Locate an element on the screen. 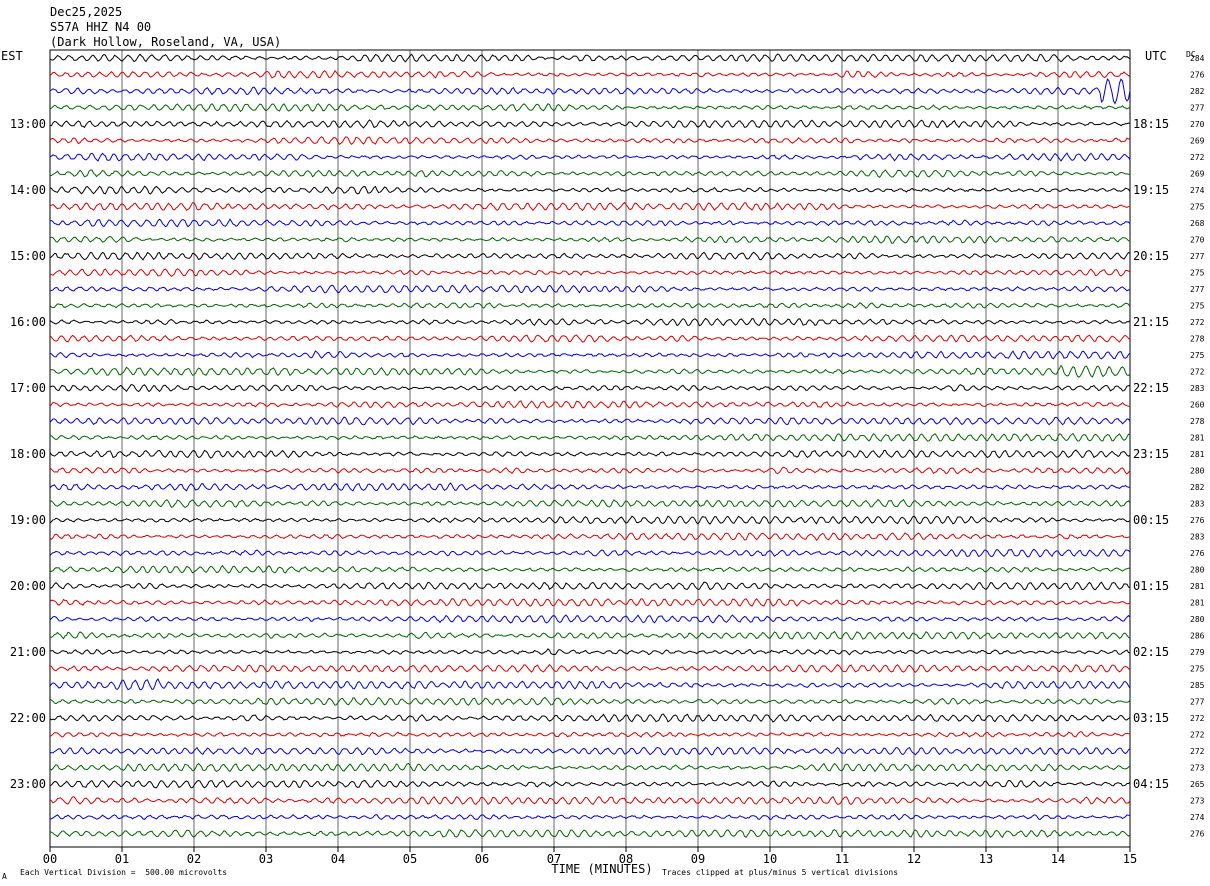 This screenshot has height=886, width=1210. est-hour-label: 21:00 is located at coordinates (28, 652).